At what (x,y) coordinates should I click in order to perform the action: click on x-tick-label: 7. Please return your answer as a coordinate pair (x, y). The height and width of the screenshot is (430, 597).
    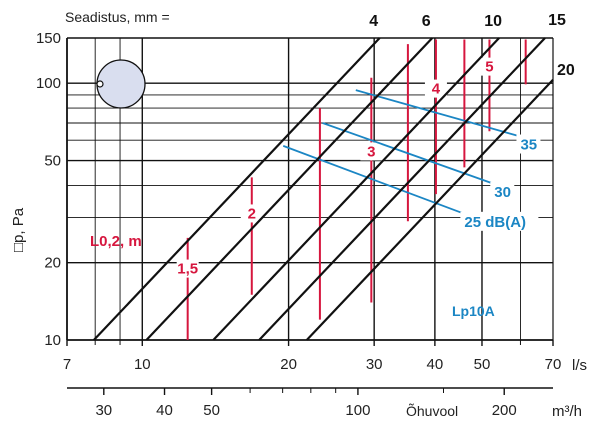
    Looking at the image, I should click on (67, 364).